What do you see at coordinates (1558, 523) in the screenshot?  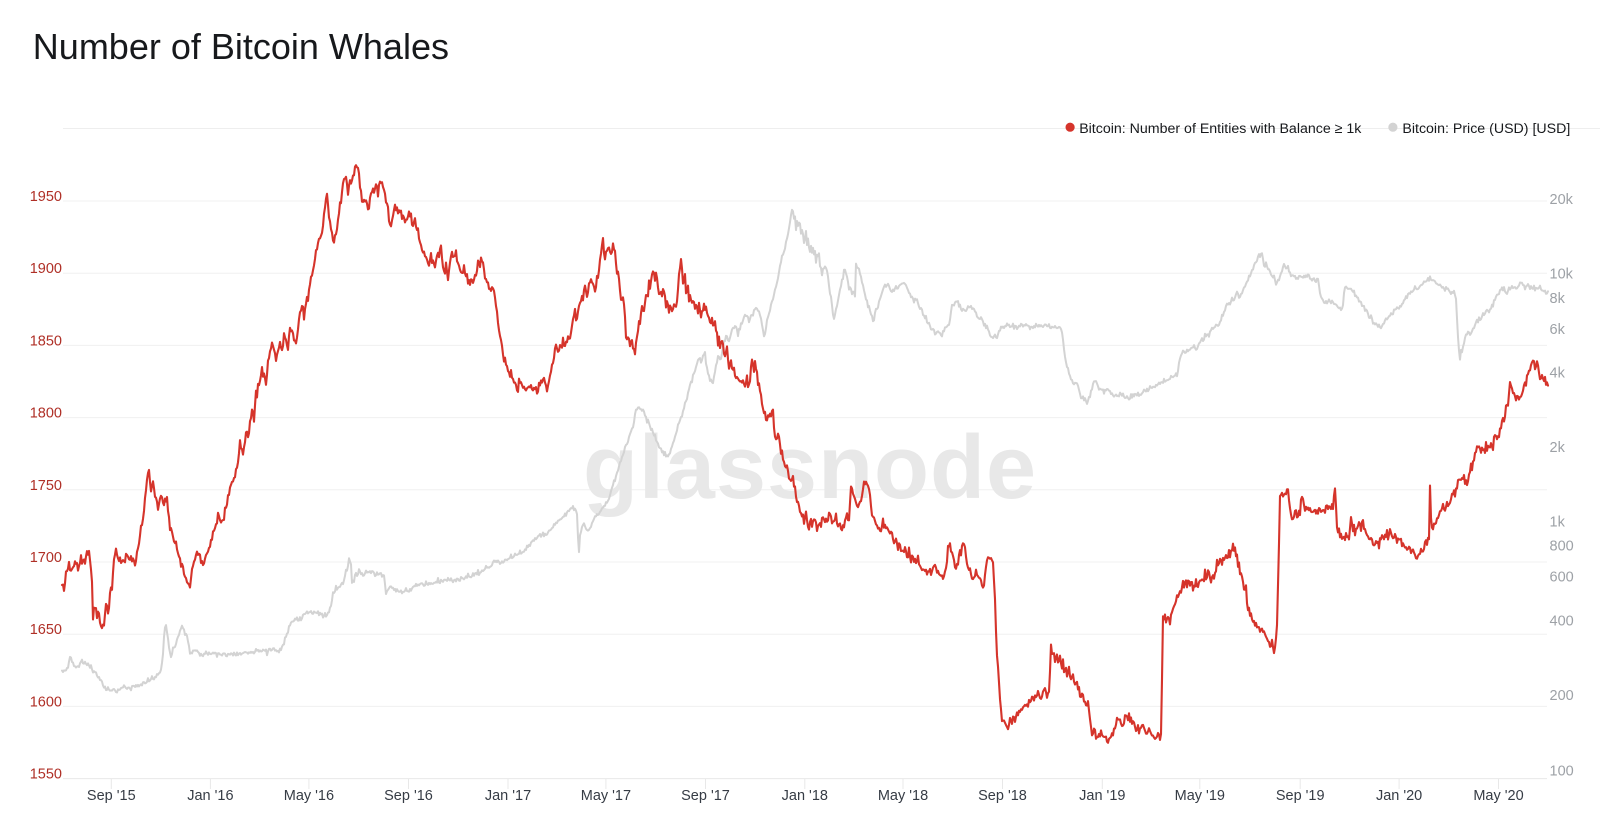 I see `svg-text: 1k` at bounding box center [1558, 523].